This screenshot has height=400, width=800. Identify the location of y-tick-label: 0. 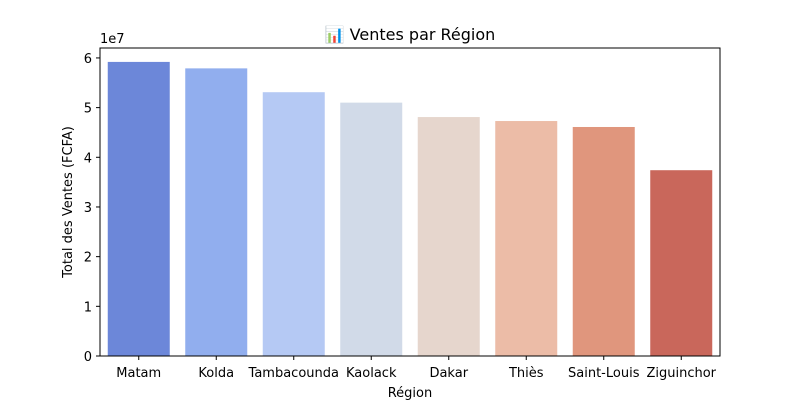
(88, 357).